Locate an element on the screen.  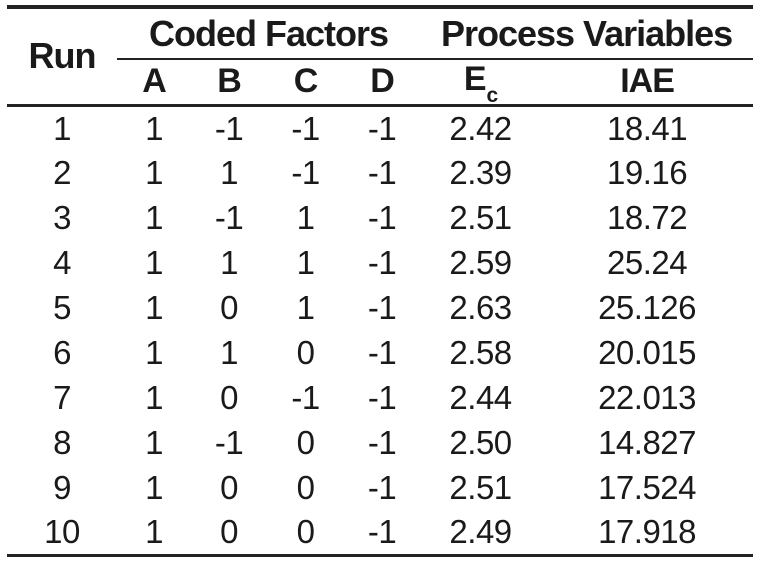
run-column-header: Run is located at coordinates (62, 57).